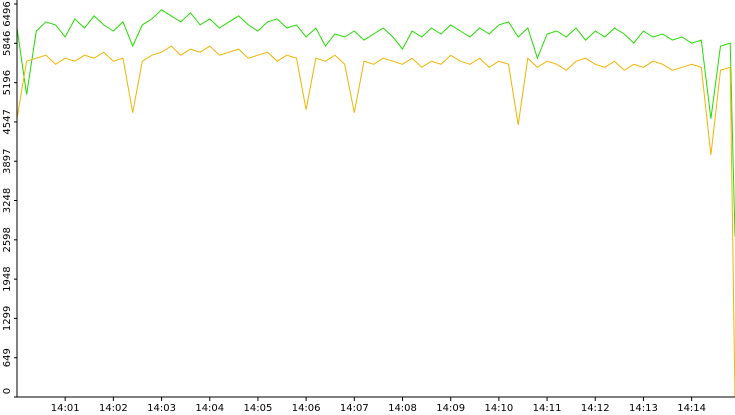  What do you see at coordinates (306, 408) in the screenshot?
I see `x-tick-label: 14:06` at bounding box center [306, 408].